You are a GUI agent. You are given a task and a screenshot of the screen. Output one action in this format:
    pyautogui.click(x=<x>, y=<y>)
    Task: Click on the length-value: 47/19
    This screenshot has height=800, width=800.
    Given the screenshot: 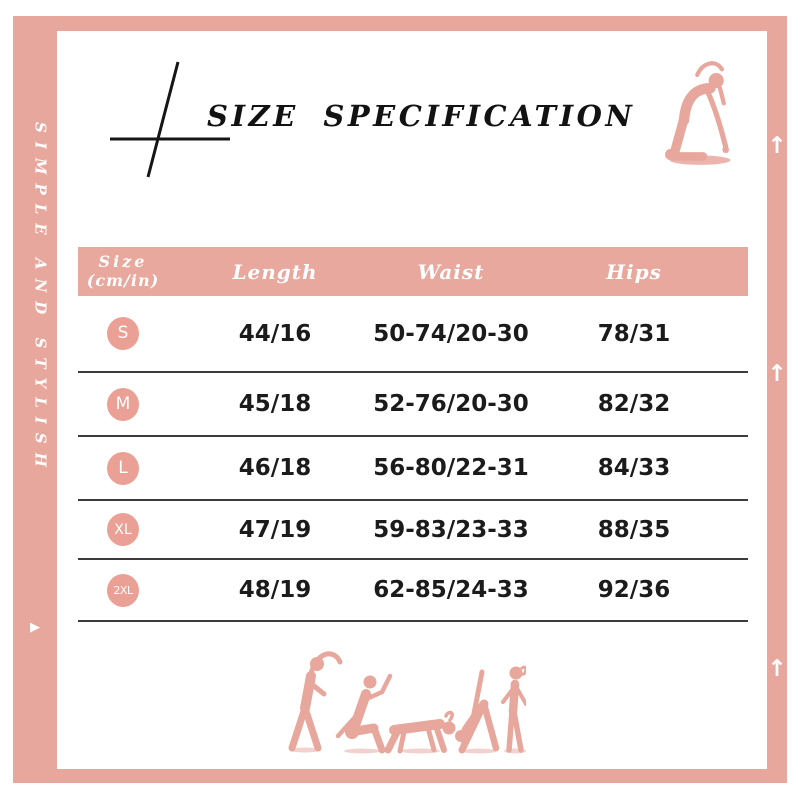 What is the action you would take?
    pyautogui.click(x=275, y=529)
    